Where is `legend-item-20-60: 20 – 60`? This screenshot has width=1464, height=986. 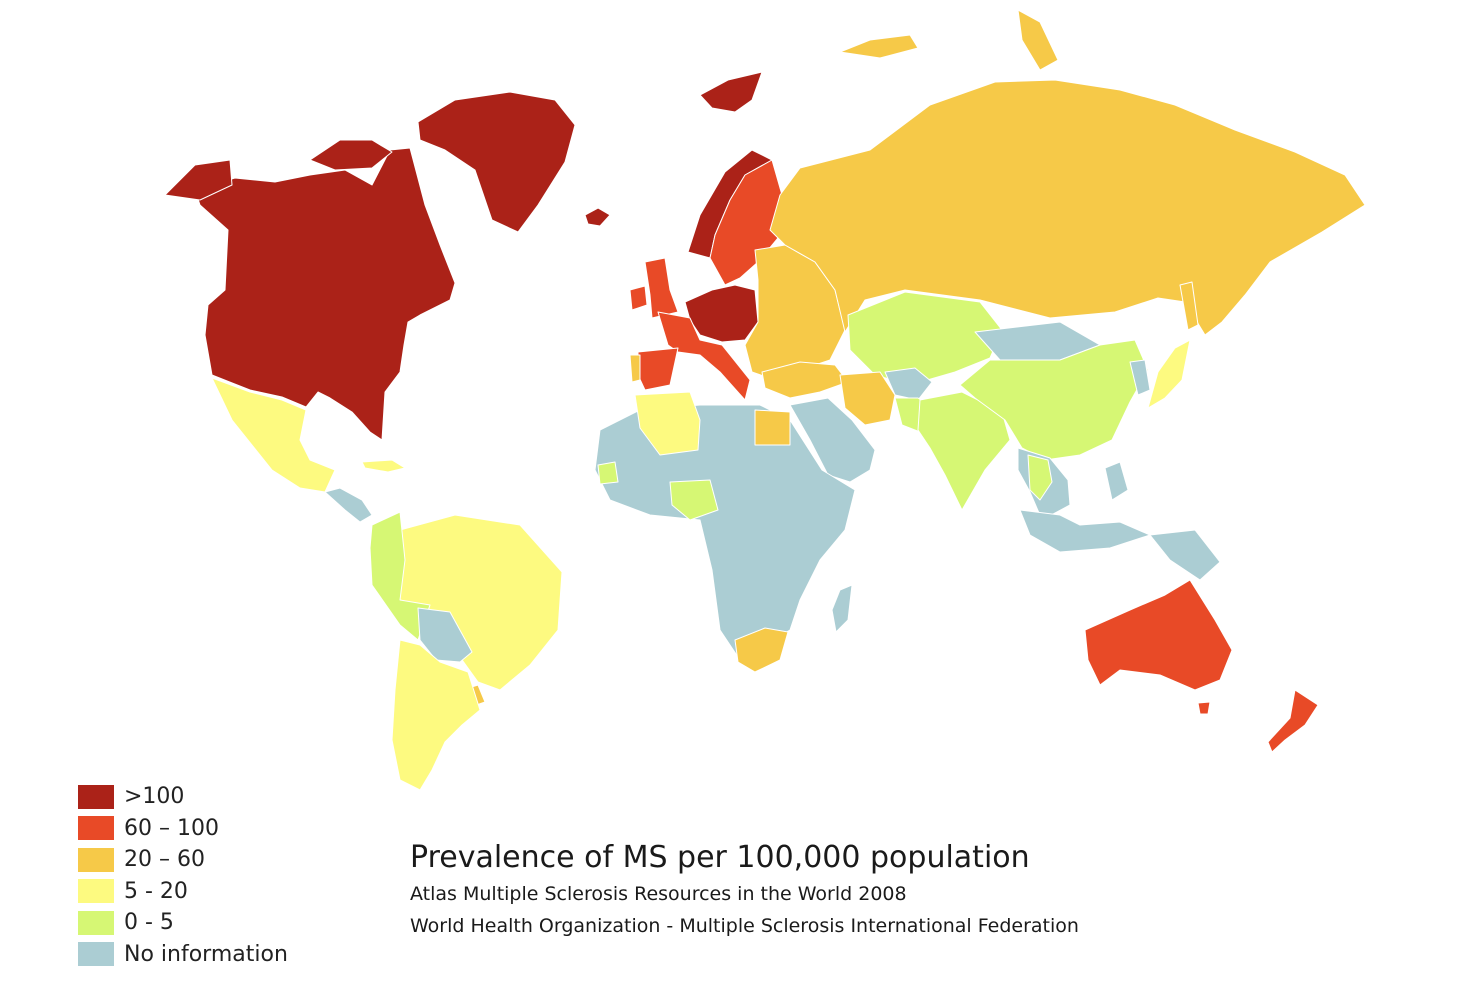 legend-item-20-60: 20 – 60 is located at coordinates (183, 860).